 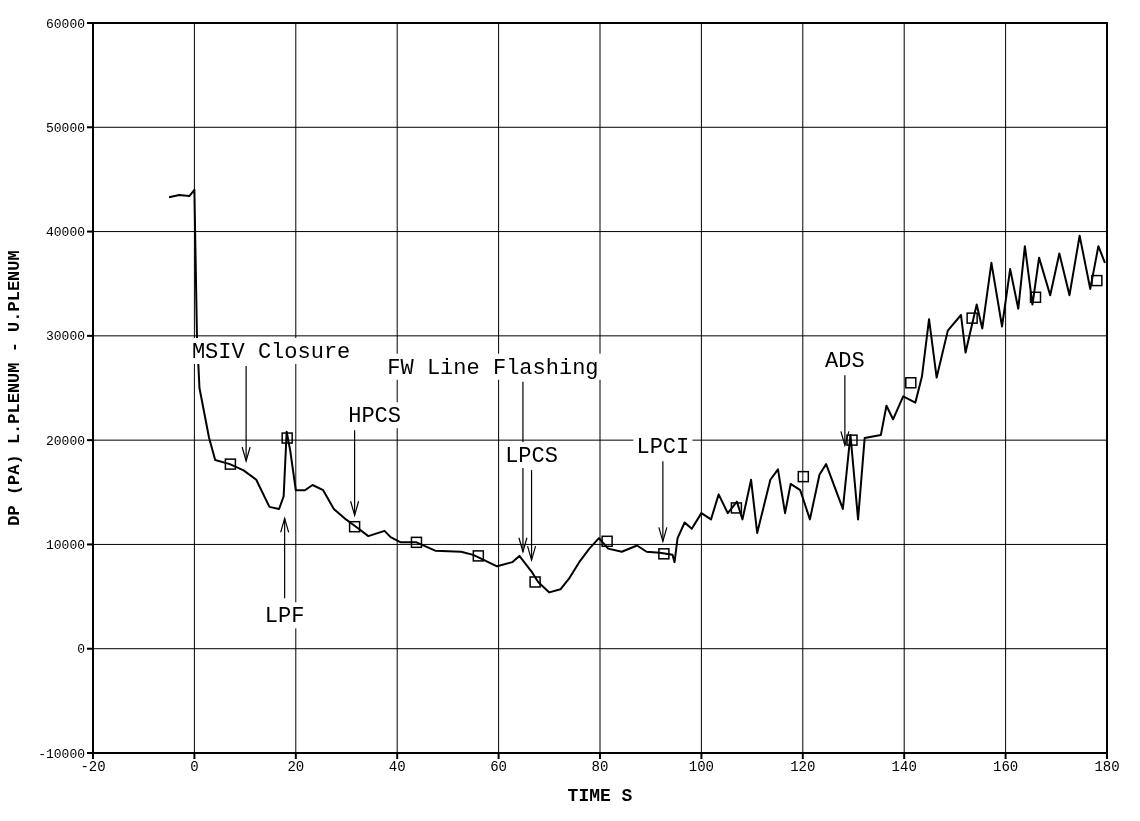 What do you see at coordinates (904, 766) in the screenshot?
I see `x-tick-label: 140` at bounding box center [904, 766].